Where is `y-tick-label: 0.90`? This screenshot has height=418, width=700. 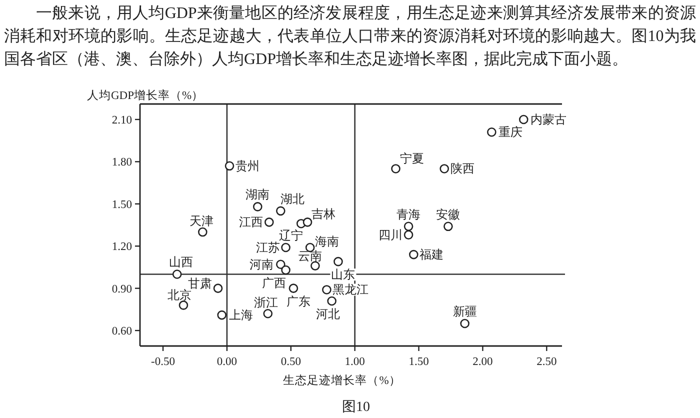
y-tick-label: 0.90 is located at coordinates (122, 289).